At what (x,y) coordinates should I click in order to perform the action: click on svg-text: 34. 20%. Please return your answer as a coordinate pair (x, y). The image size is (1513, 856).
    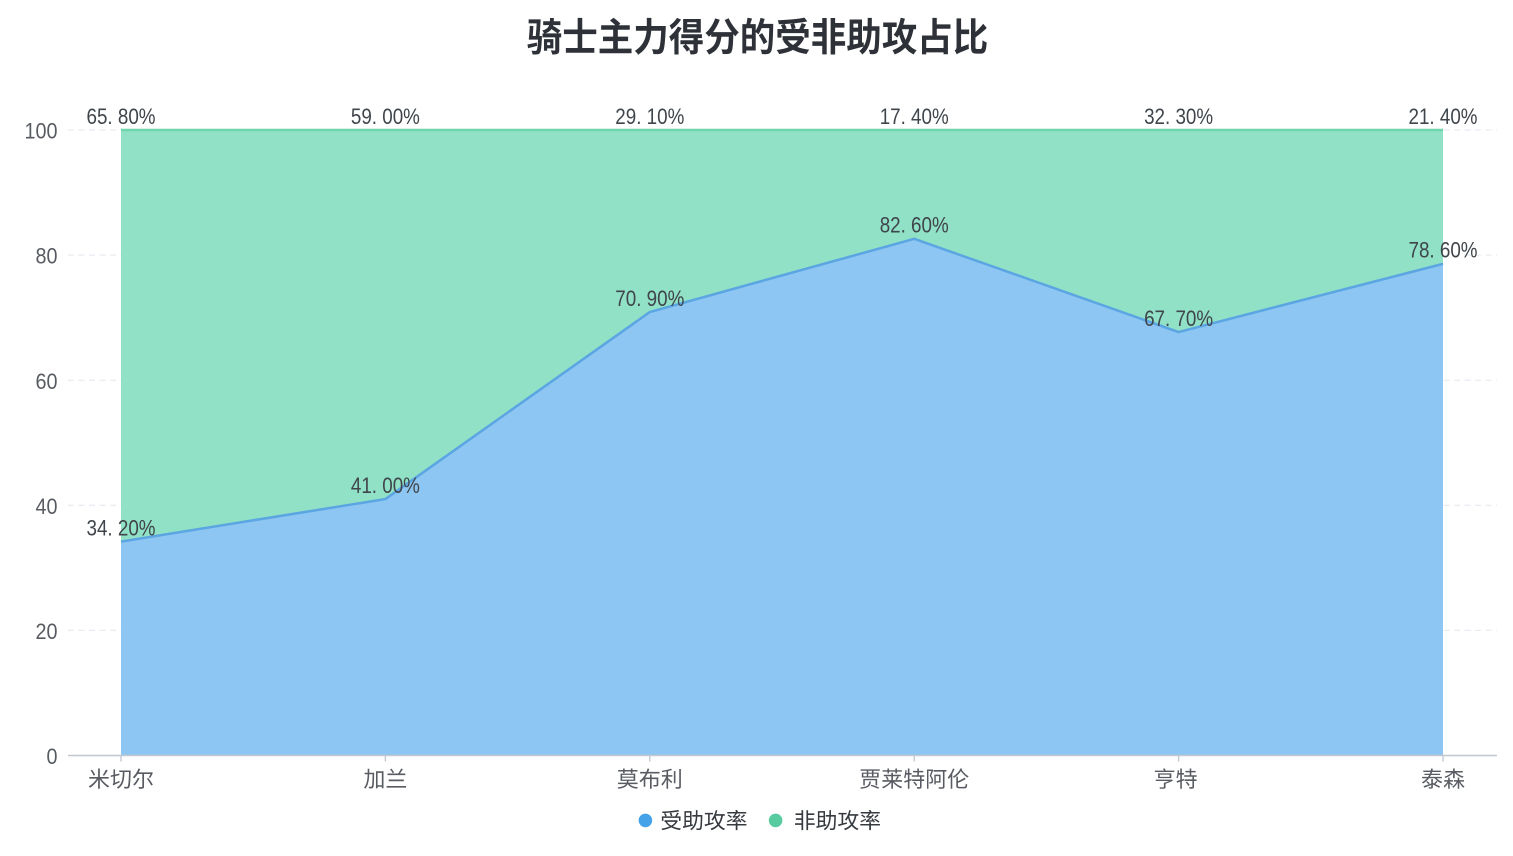
    Looking at the image, I should click on (121, 527).